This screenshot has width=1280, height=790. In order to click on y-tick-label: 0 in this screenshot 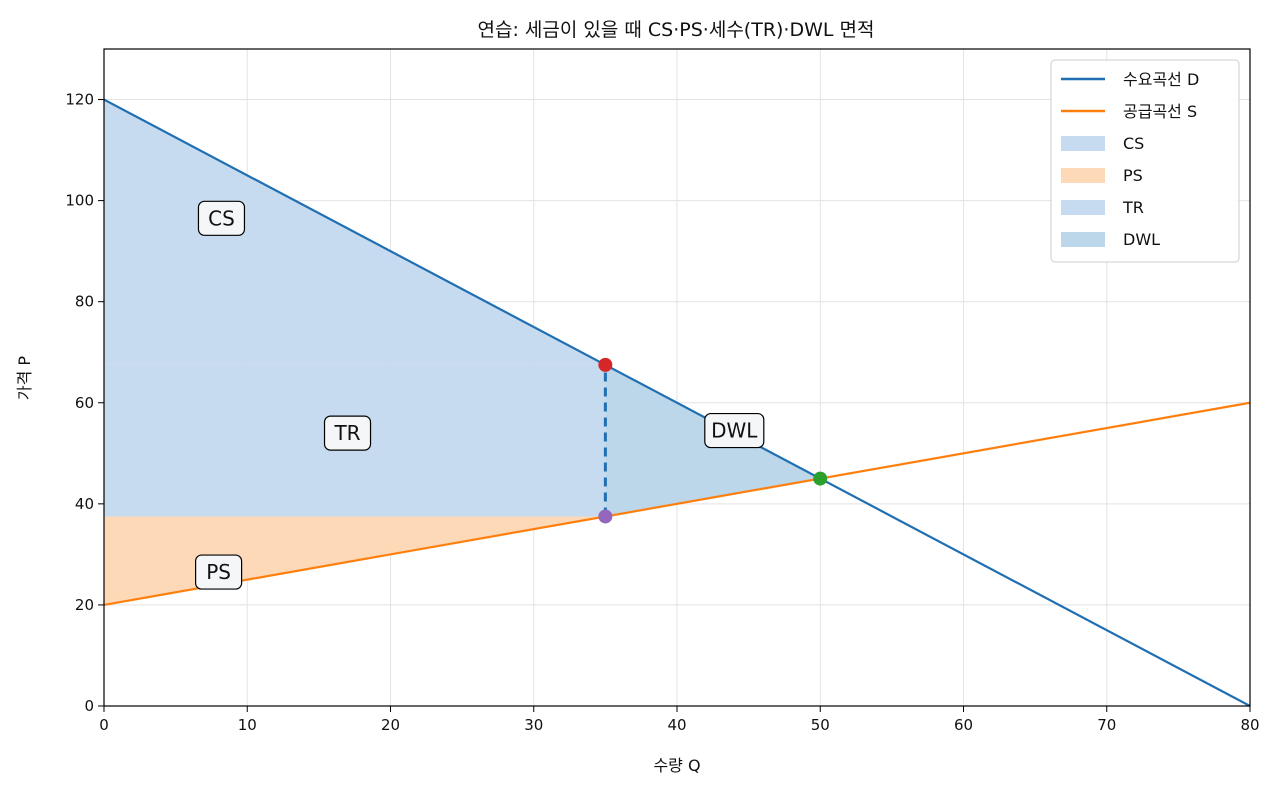, I will do `click(89, 706)`.